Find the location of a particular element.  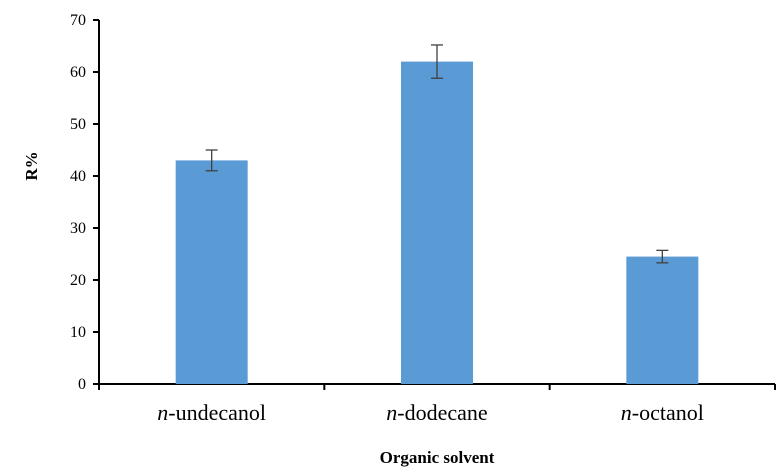

y-tick-label: 20 is located at coordinates (78, 280).